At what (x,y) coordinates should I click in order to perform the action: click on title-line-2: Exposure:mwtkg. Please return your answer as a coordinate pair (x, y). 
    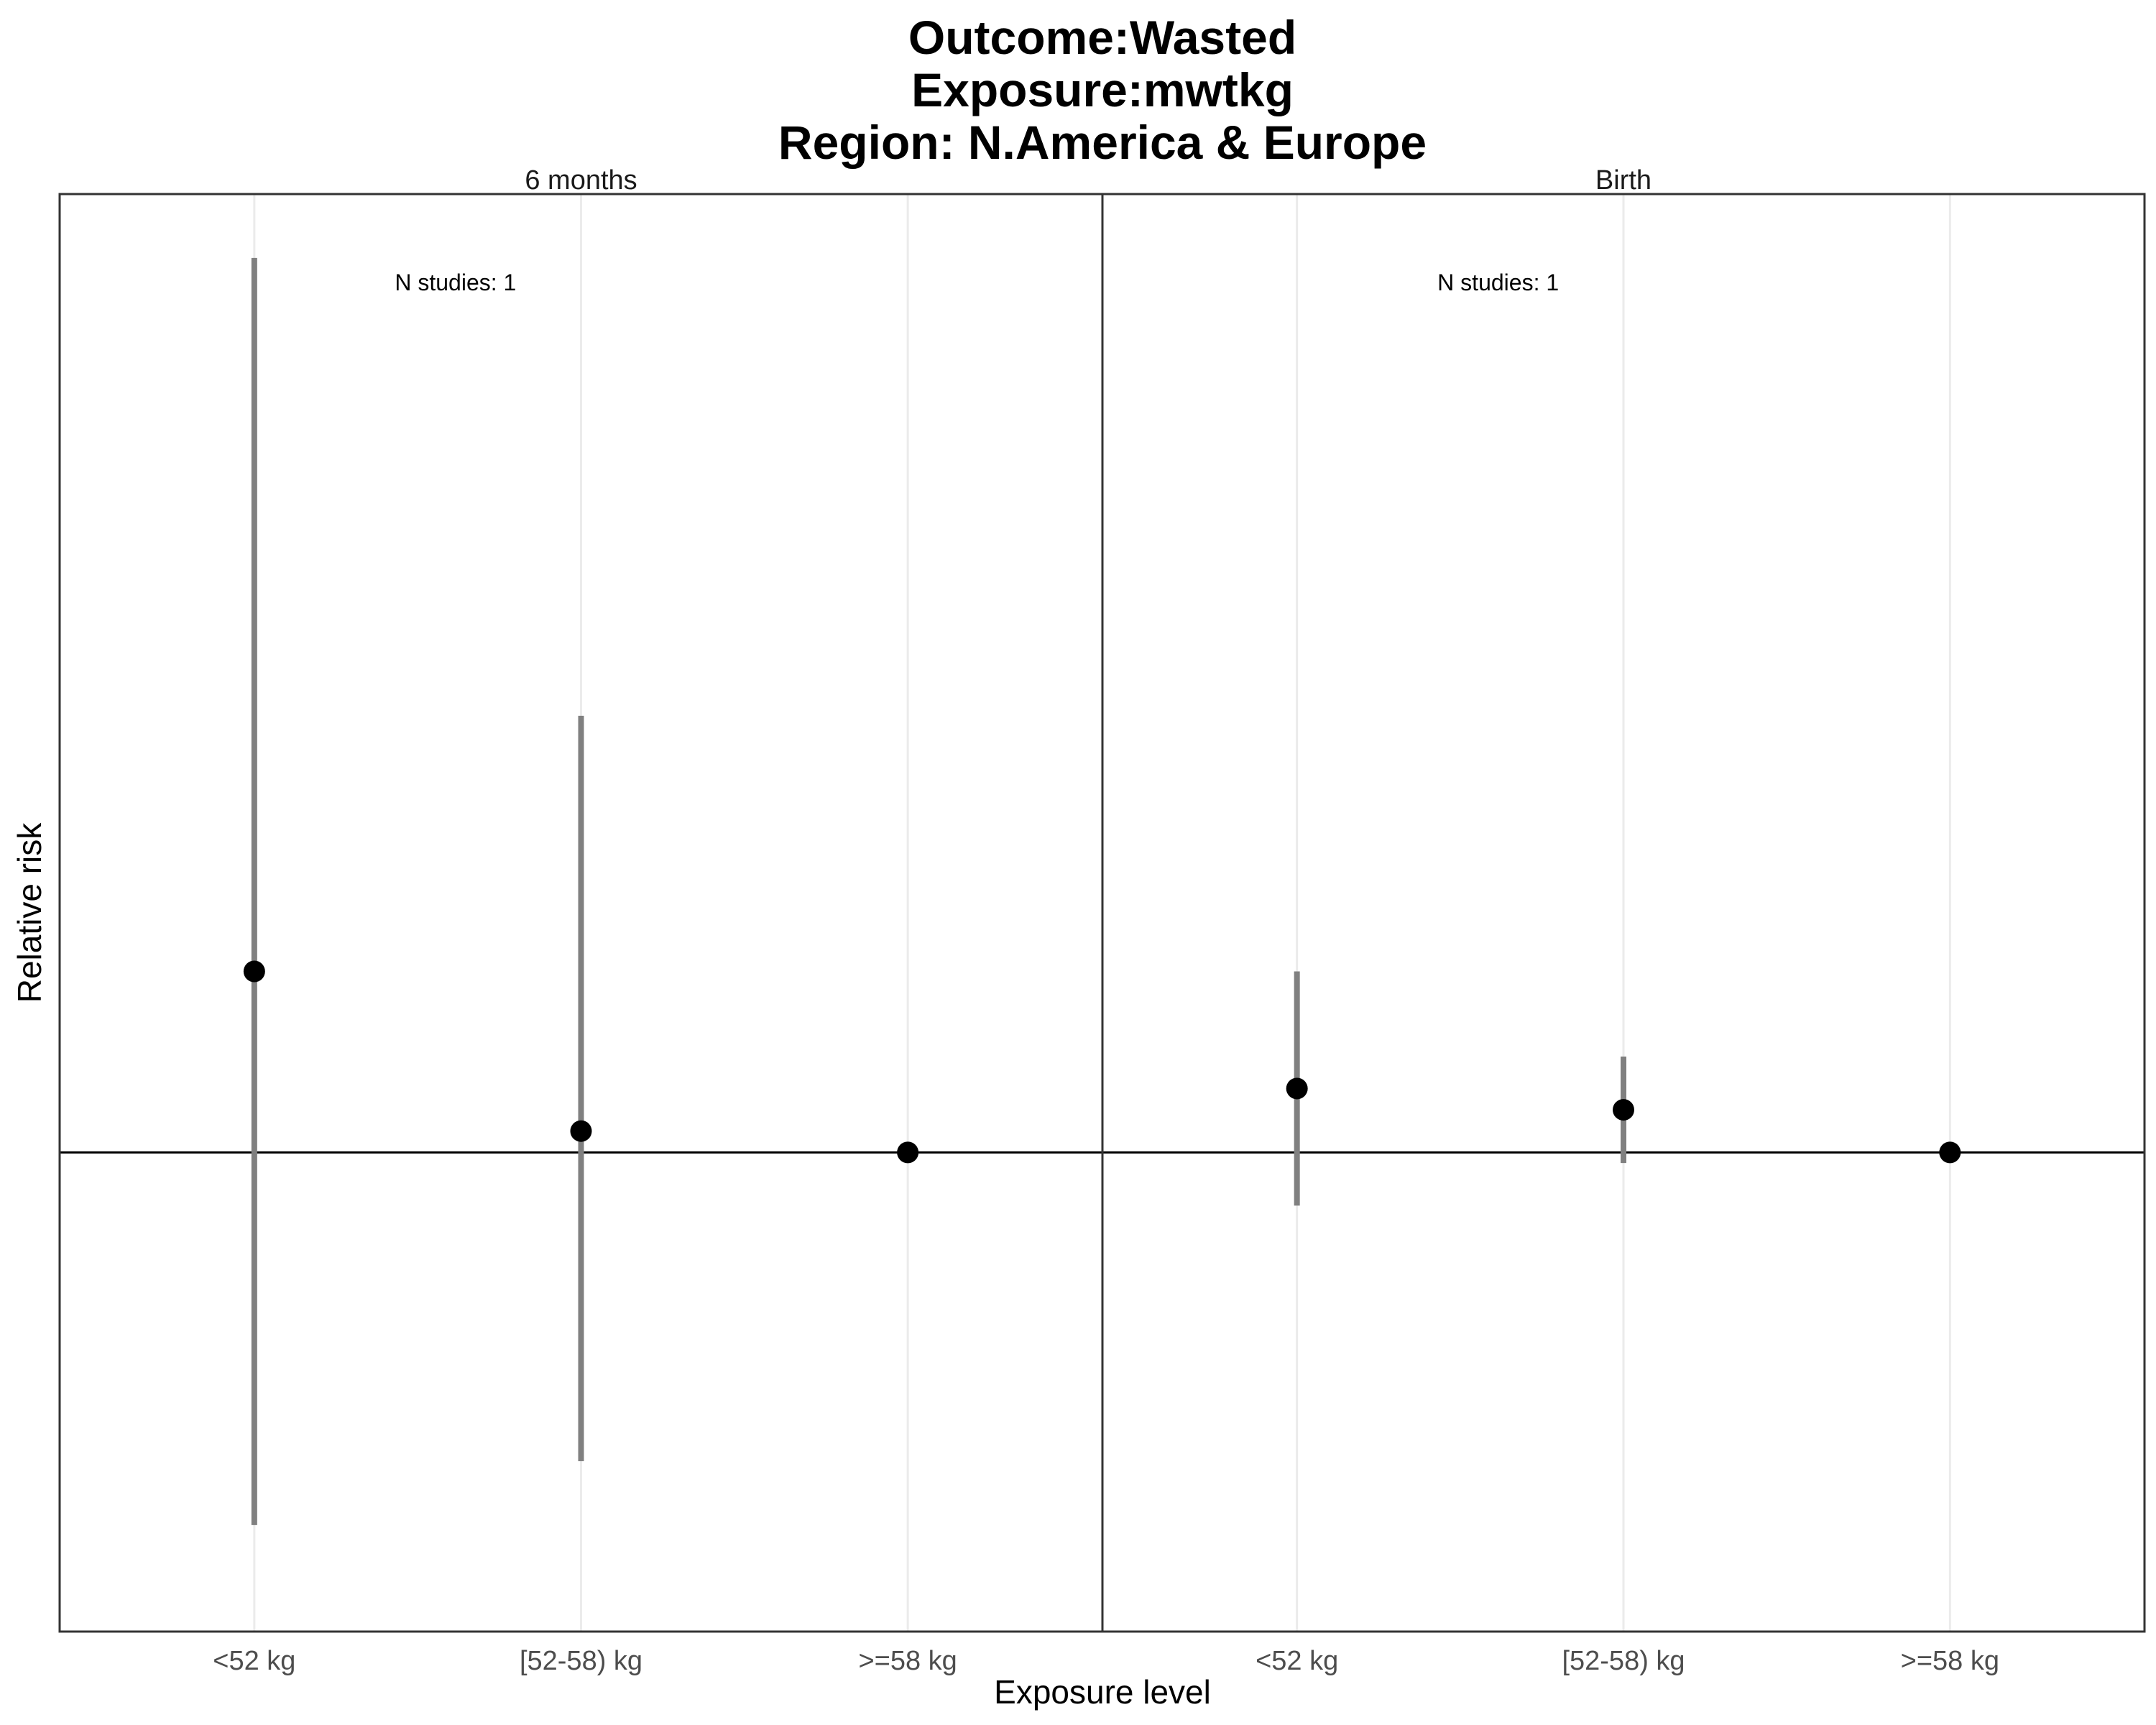
    Looking at the image, I should click on (1103, 89).